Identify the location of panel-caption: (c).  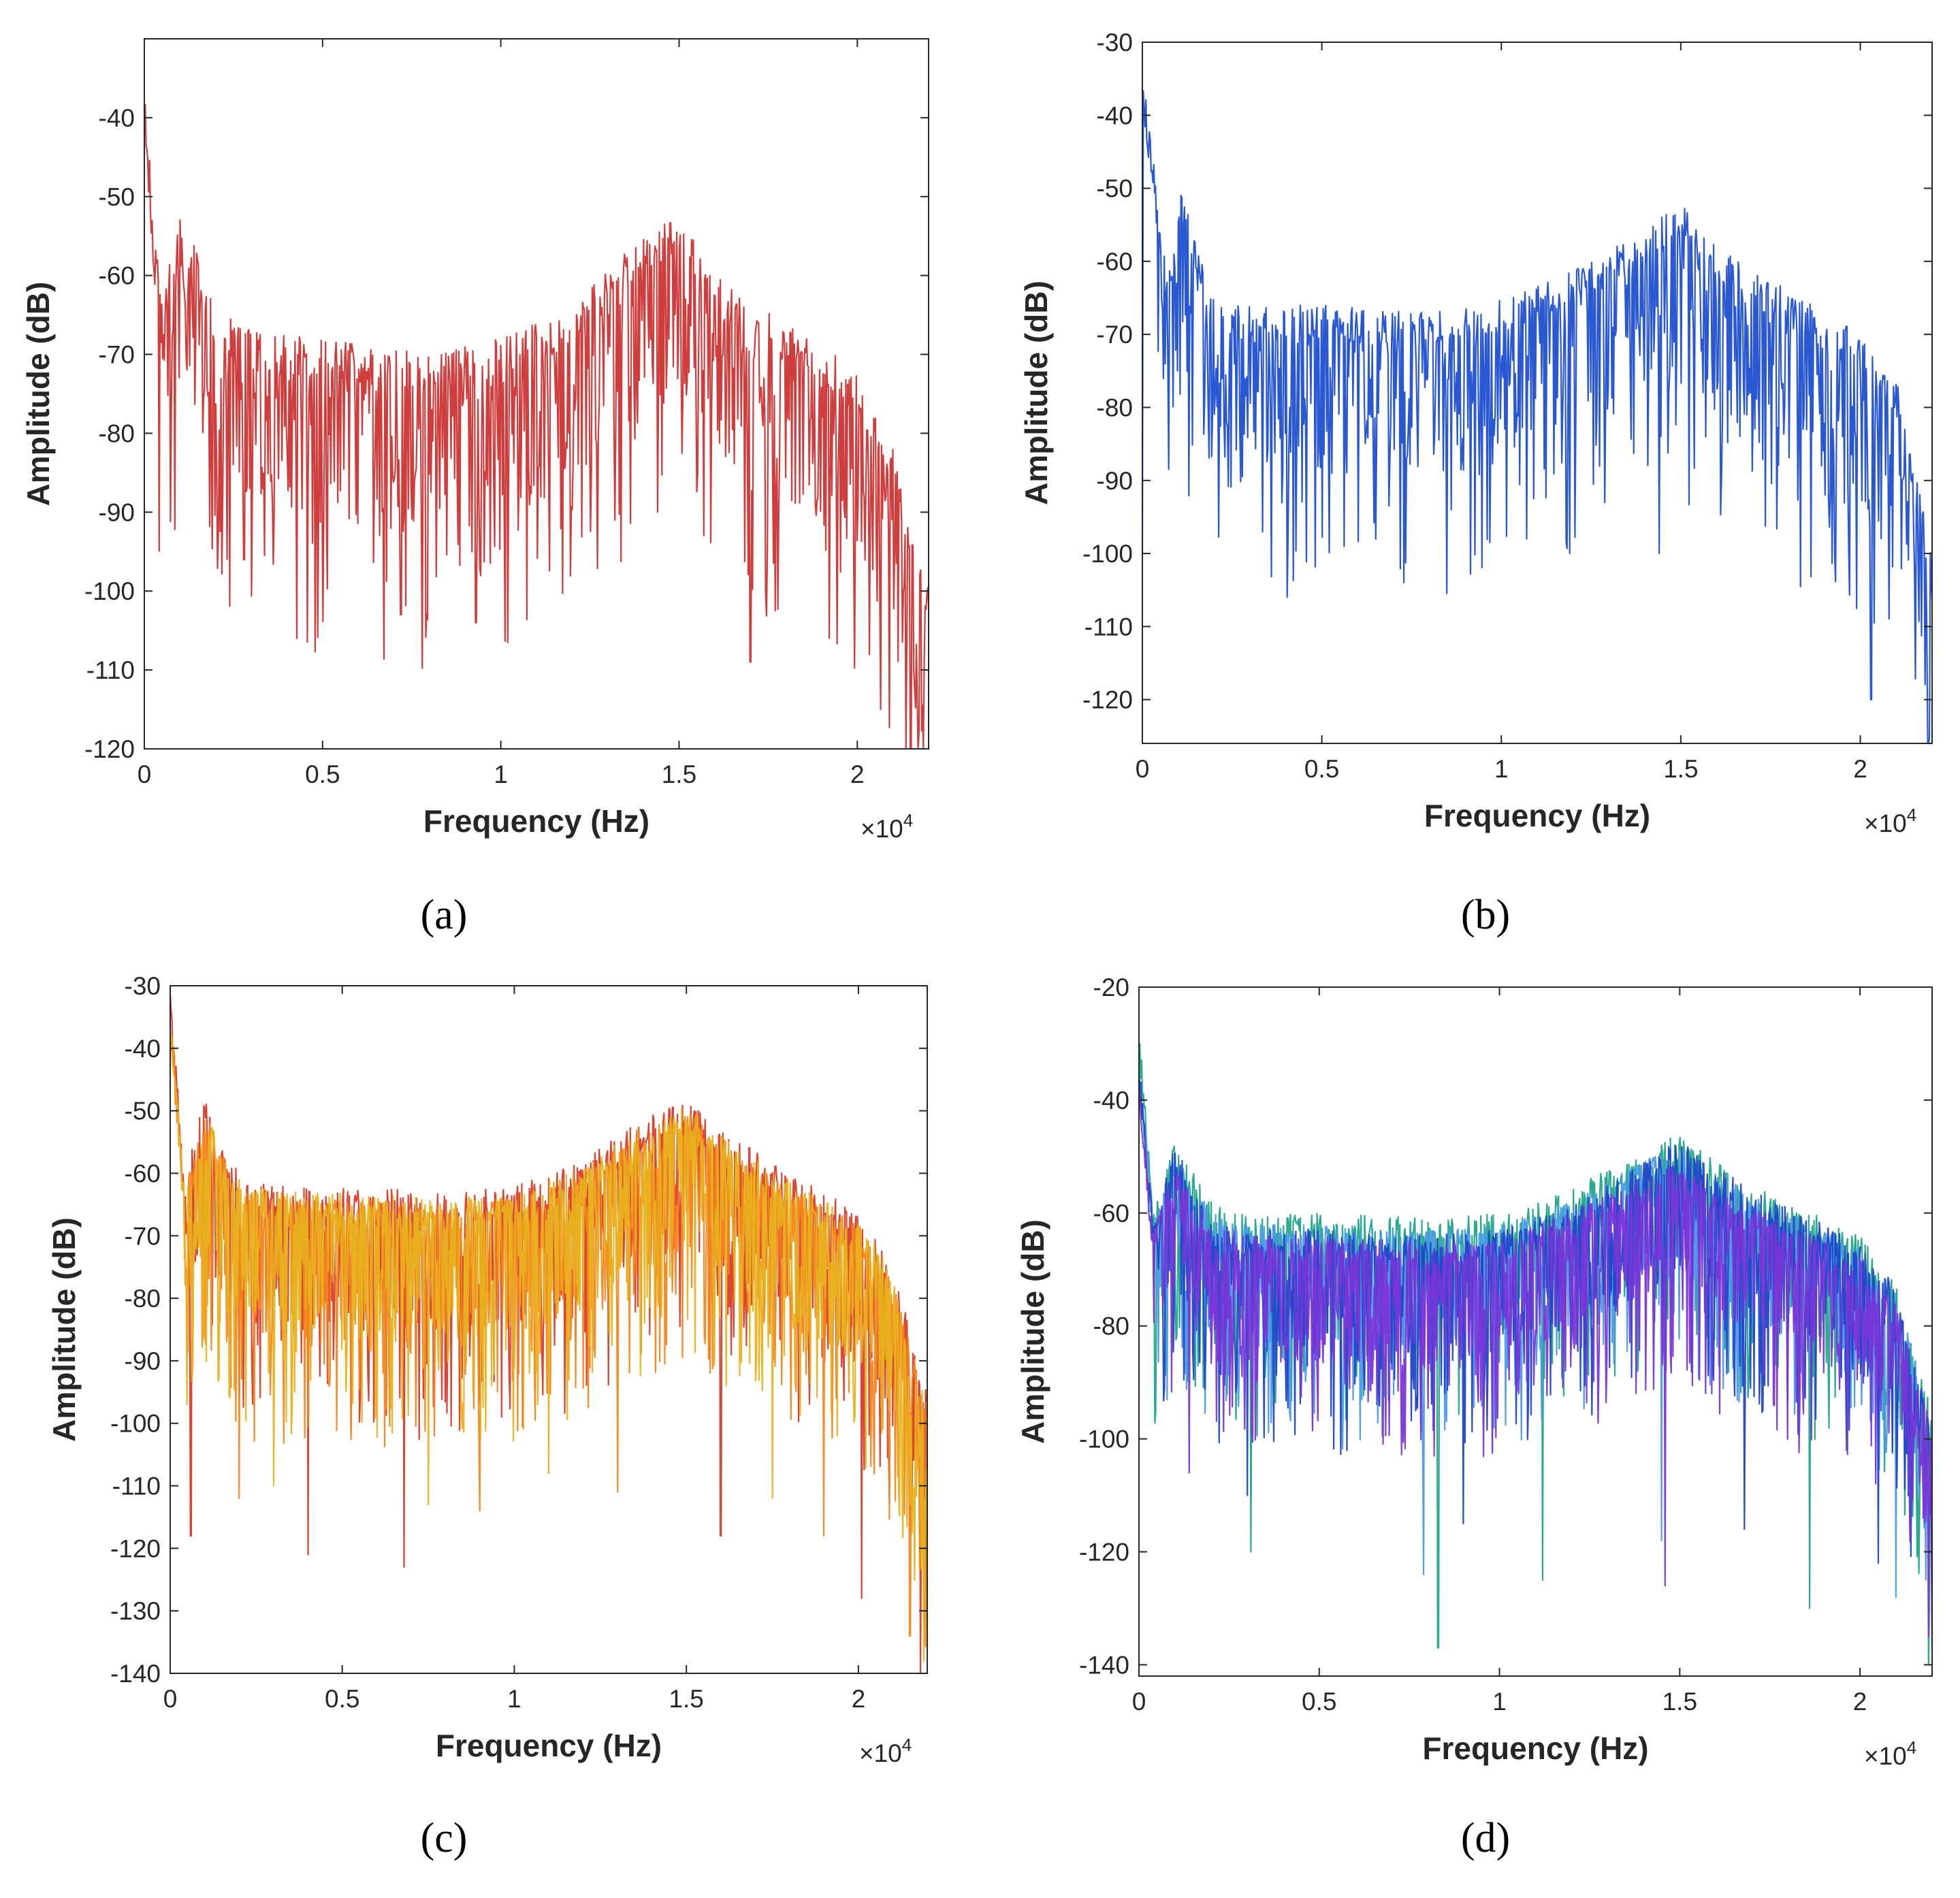
(444, 1838).